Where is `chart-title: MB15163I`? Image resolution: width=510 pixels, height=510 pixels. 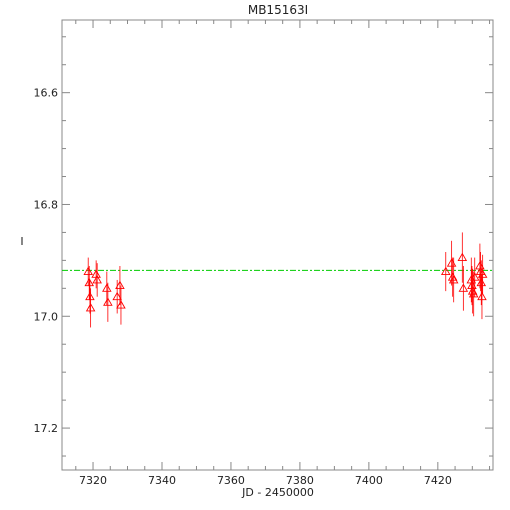
chart-title: MB15163I is located at coordinates (278, 10).